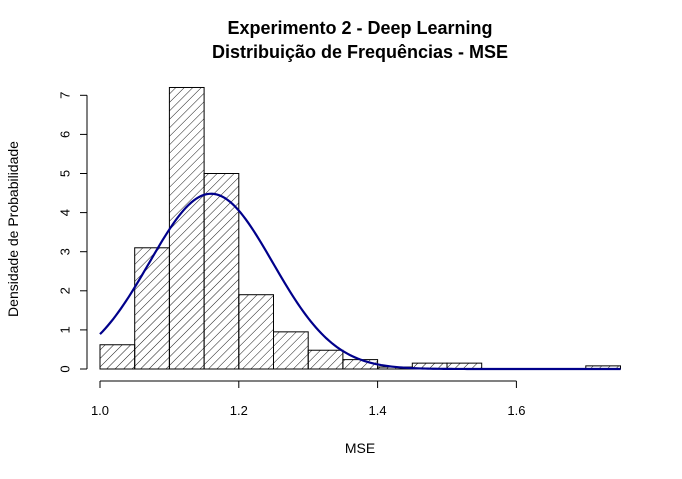 Image resolution: width=682 pixels, height=479 pixels. Describe the element at coordinates (13, 229) in the screenshot. I see `y-axis-label: Densidade de Probabilidade` at that location.